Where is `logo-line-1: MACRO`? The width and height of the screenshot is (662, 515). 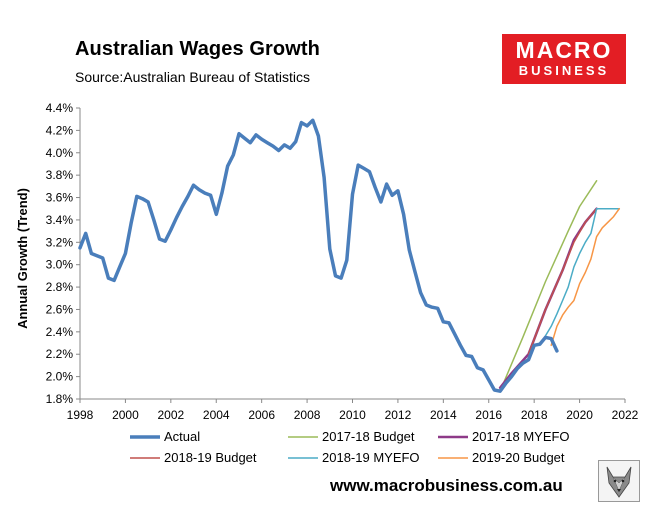 logo-line-1: MACRO is located at coordinates (564, 50).